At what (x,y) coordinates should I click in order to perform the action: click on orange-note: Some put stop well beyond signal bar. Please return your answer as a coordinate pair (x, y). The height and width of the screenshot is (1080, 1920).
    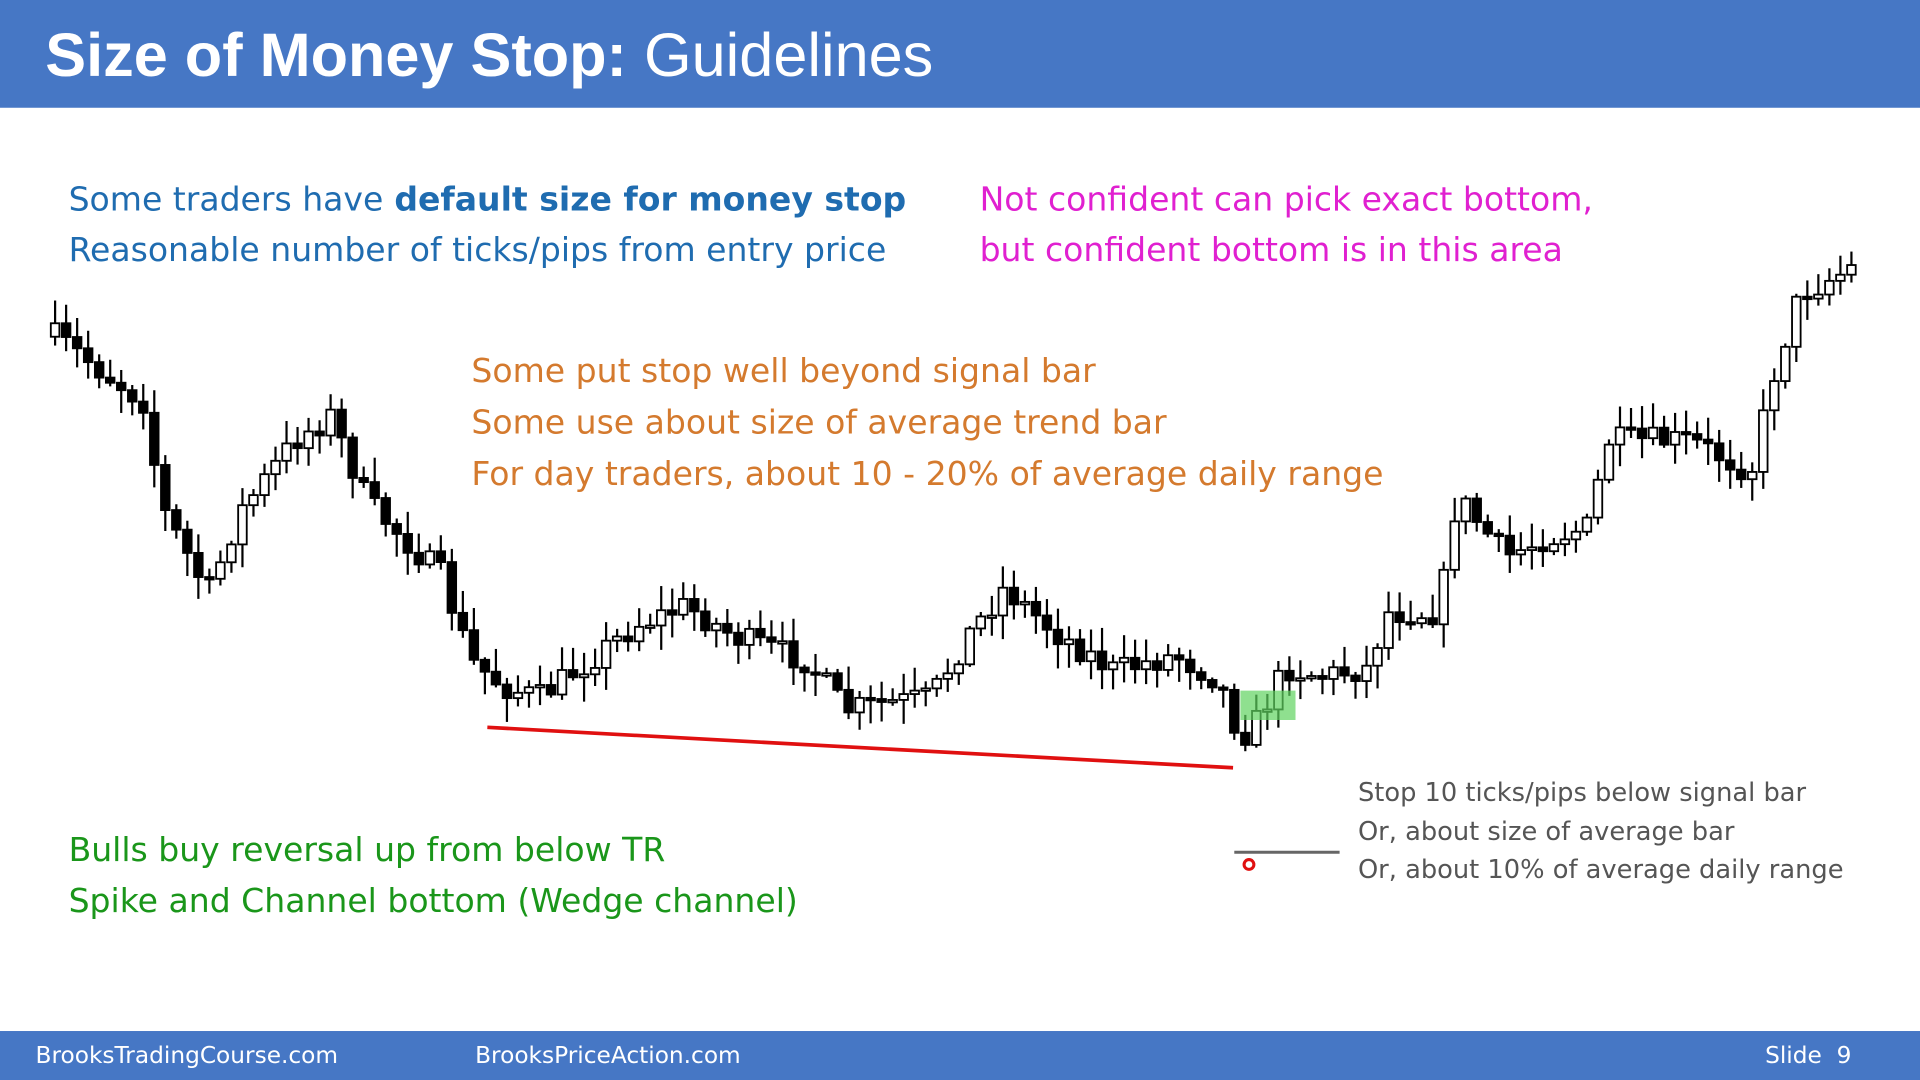
    Looking at the image, I should click on (783, 370).